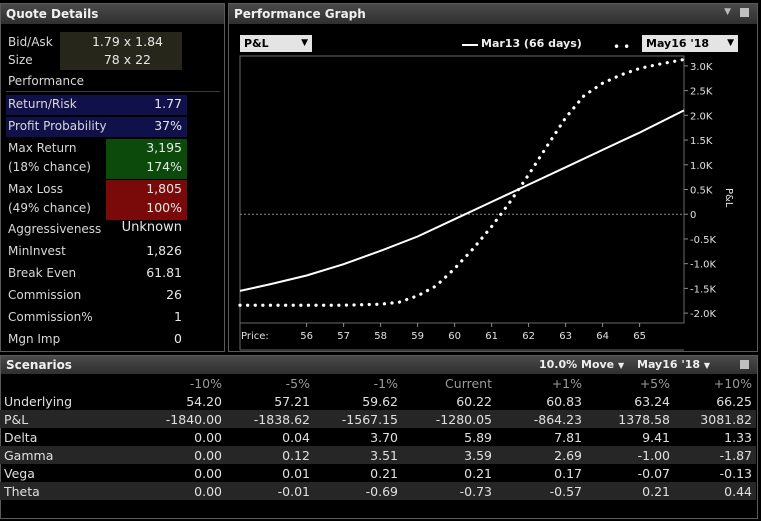 Image resolution: width=761 pixels, height=521 pixels. Describe the element at coordinates (653, 473) in the screenshot. I see `table-cell: -0.07` at that location.